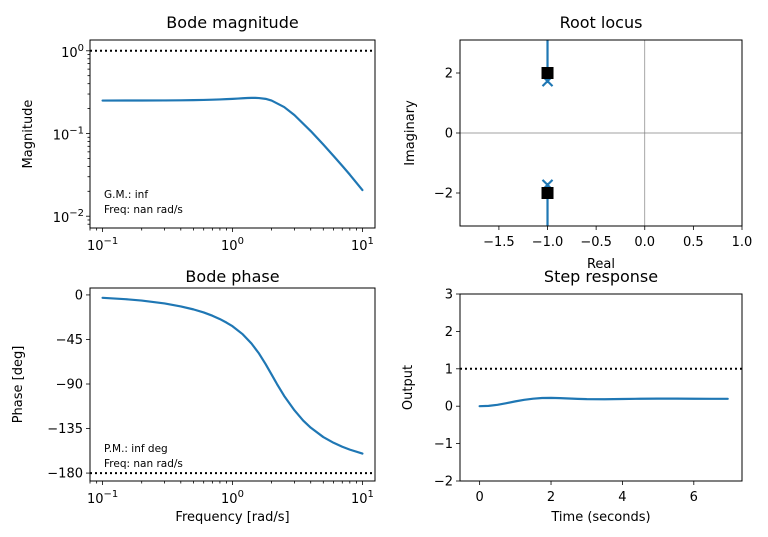 Image resolution: width=768 pixels, height=537 pixels. Describe the element at coordinates (694, 497) in the screenshot. I see `x-tick-label: 6` at that location.